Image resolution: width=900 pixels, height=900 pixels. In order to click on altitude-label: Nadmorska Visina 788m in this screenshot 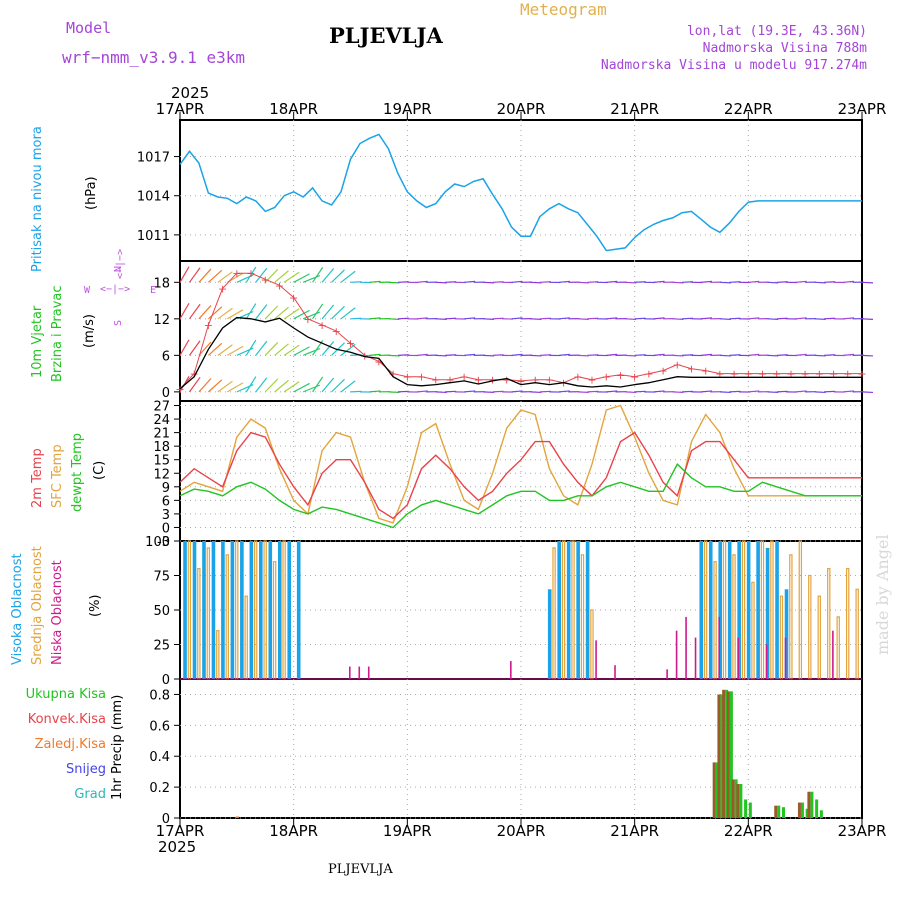, I will do `click(784, 48)`.